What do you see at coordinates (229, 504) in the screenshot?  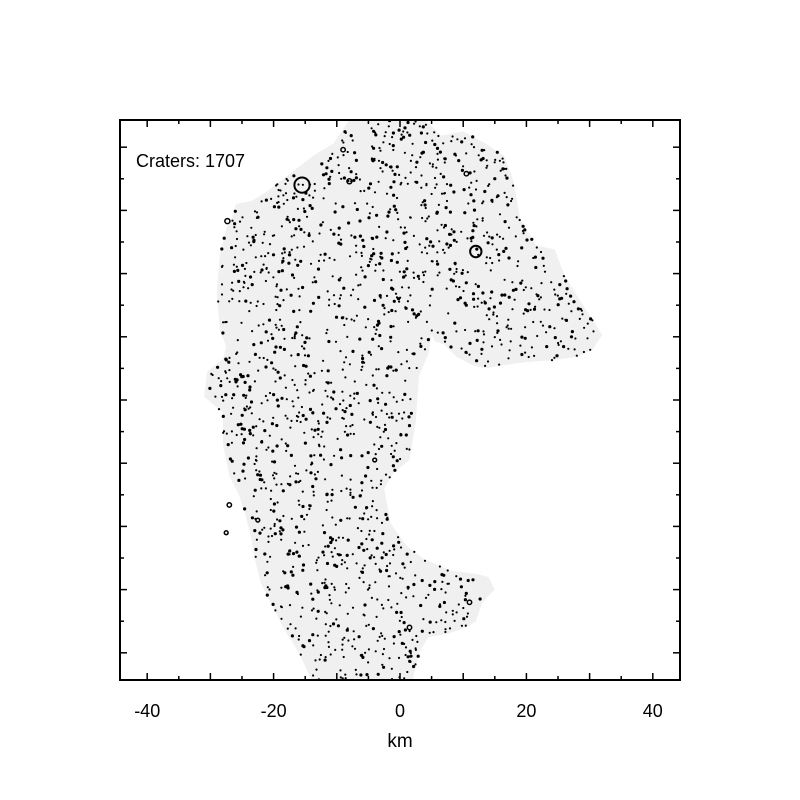 I see `crater-point-medium` at bounding box center [229, 504].